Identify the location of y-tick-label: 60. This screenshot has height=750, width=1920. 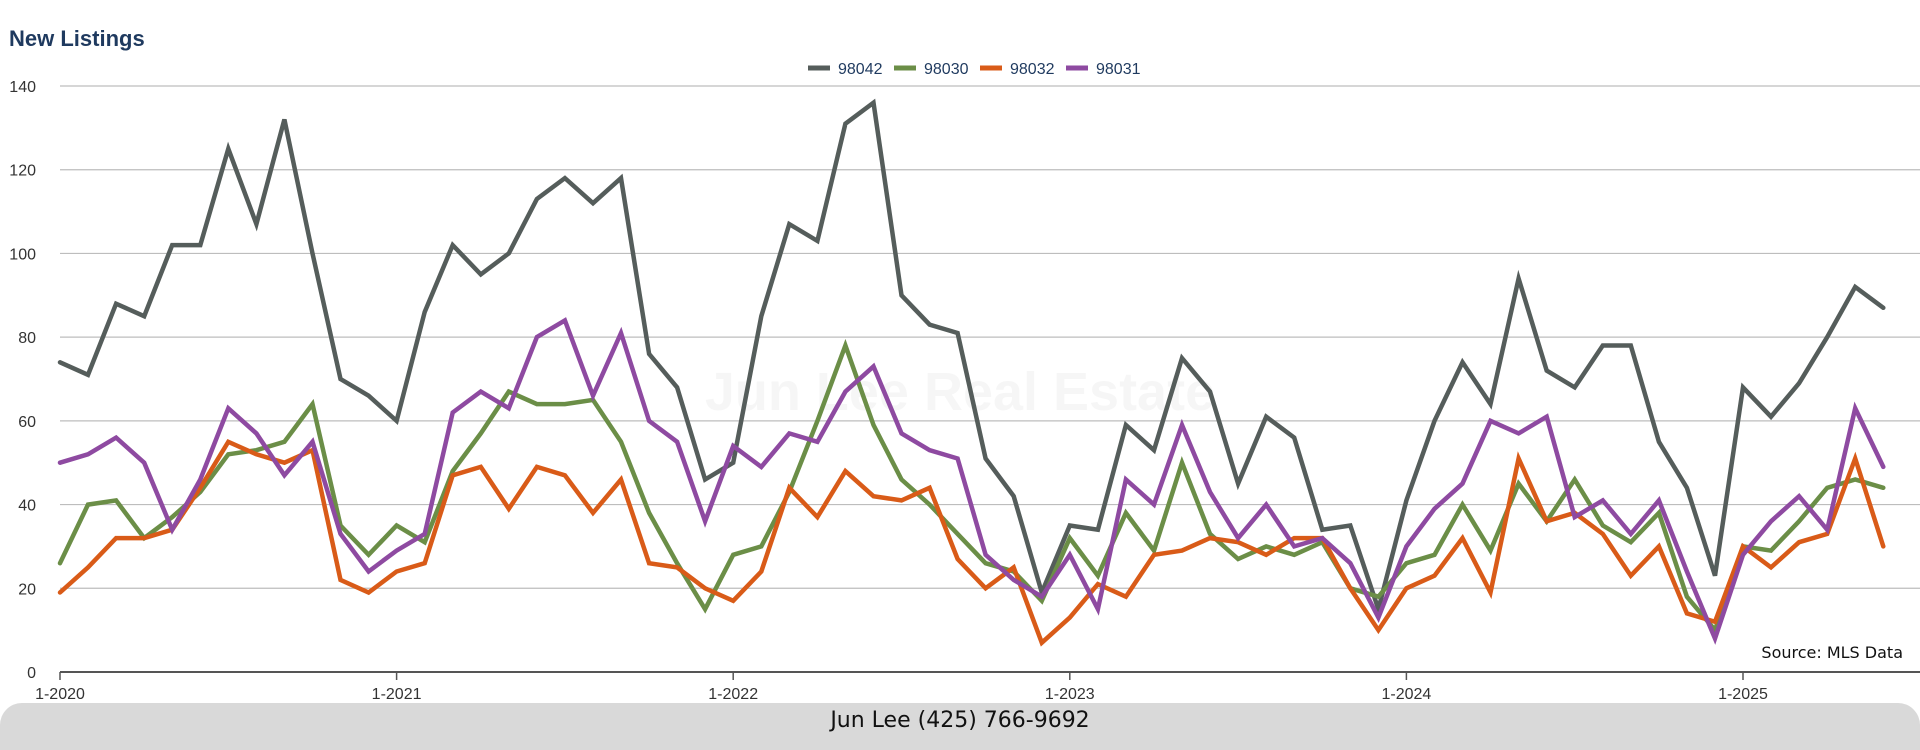
(27, 422).